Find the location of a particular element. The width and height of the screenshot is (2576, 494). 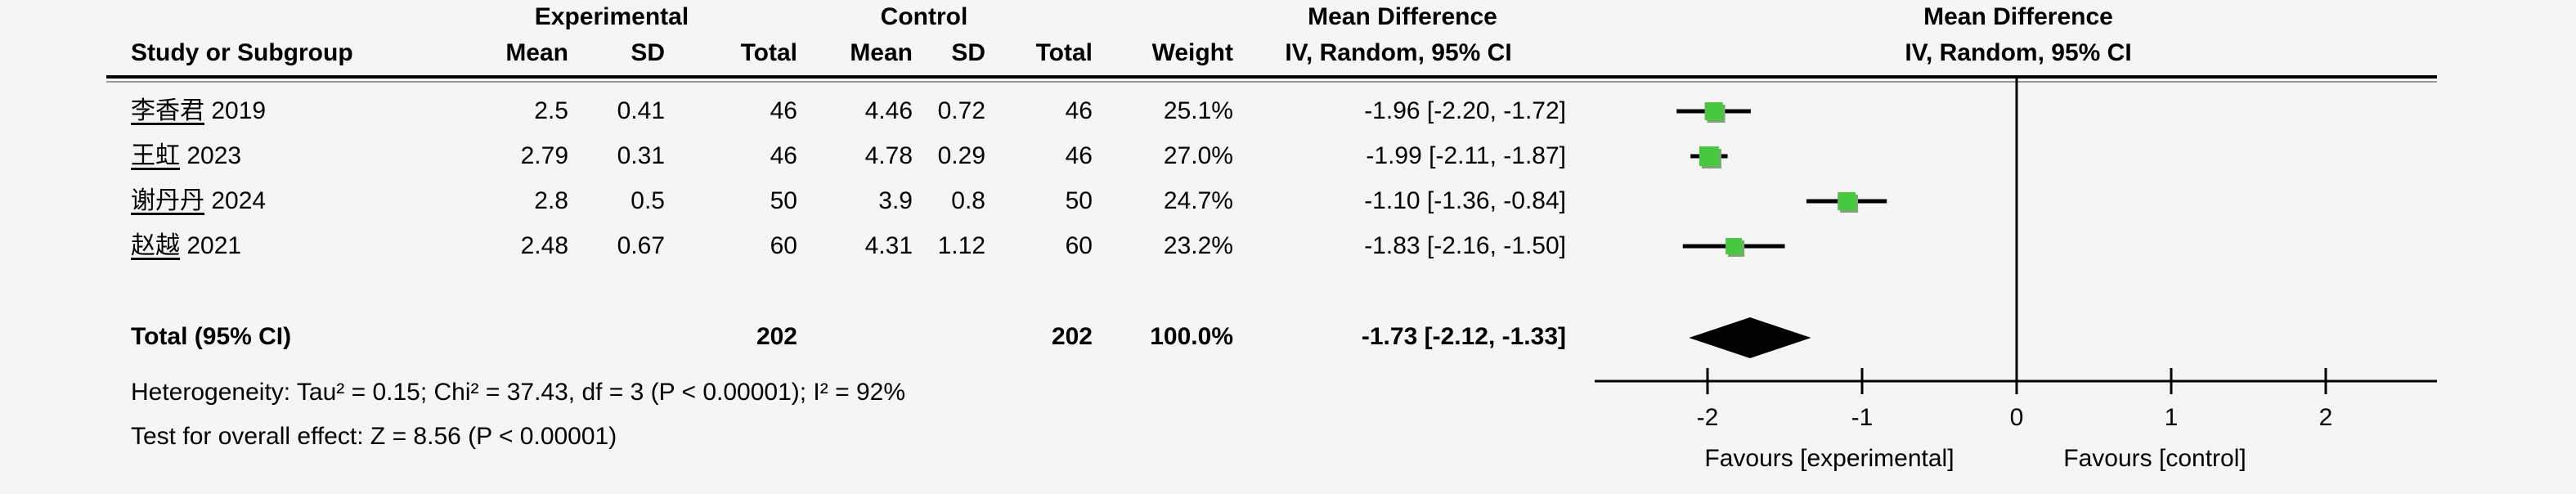

cell-mean-control: 4.46 is located at coordinates (888, 110).